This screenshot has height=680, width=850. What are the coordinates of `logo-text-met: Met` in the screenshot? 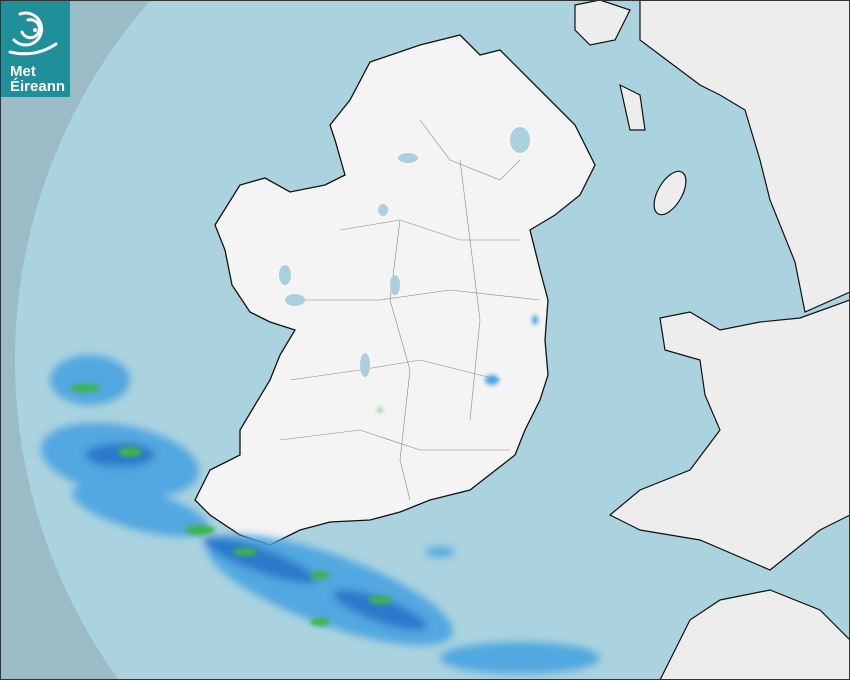 It's located at (23, 71).